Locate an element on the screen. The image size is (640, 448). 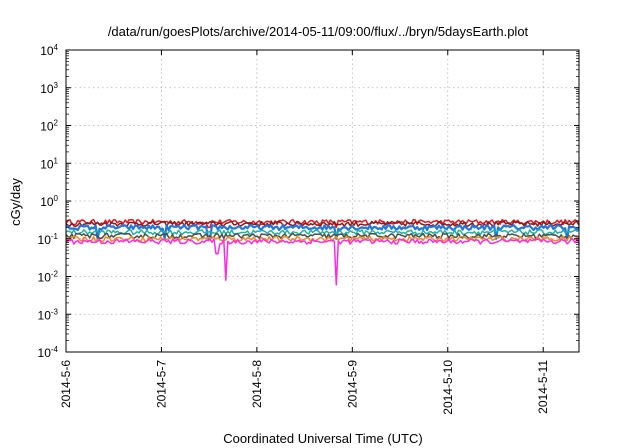
x-tick-label: 2014-5-6 is located at coordinates (66, 384).